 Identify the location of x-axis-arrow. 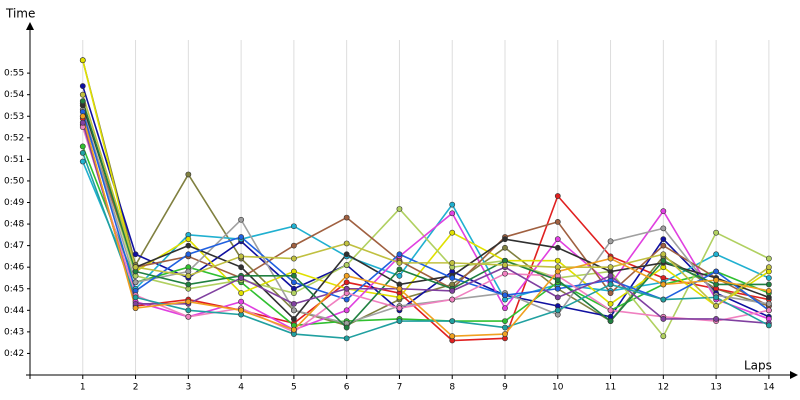
(794, 375).